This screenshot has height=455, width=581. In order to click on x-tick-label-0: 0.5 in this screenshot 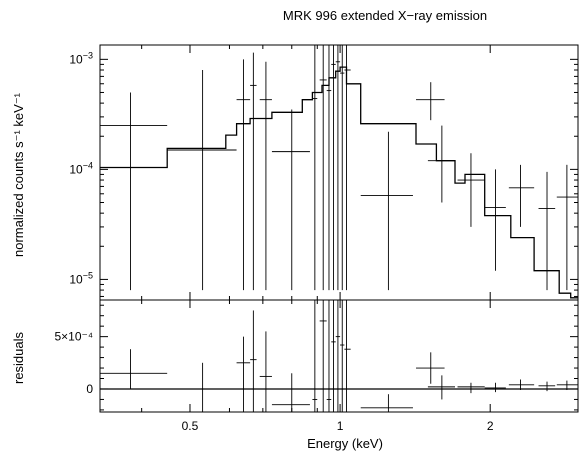, I will do `click(190, 426)`.